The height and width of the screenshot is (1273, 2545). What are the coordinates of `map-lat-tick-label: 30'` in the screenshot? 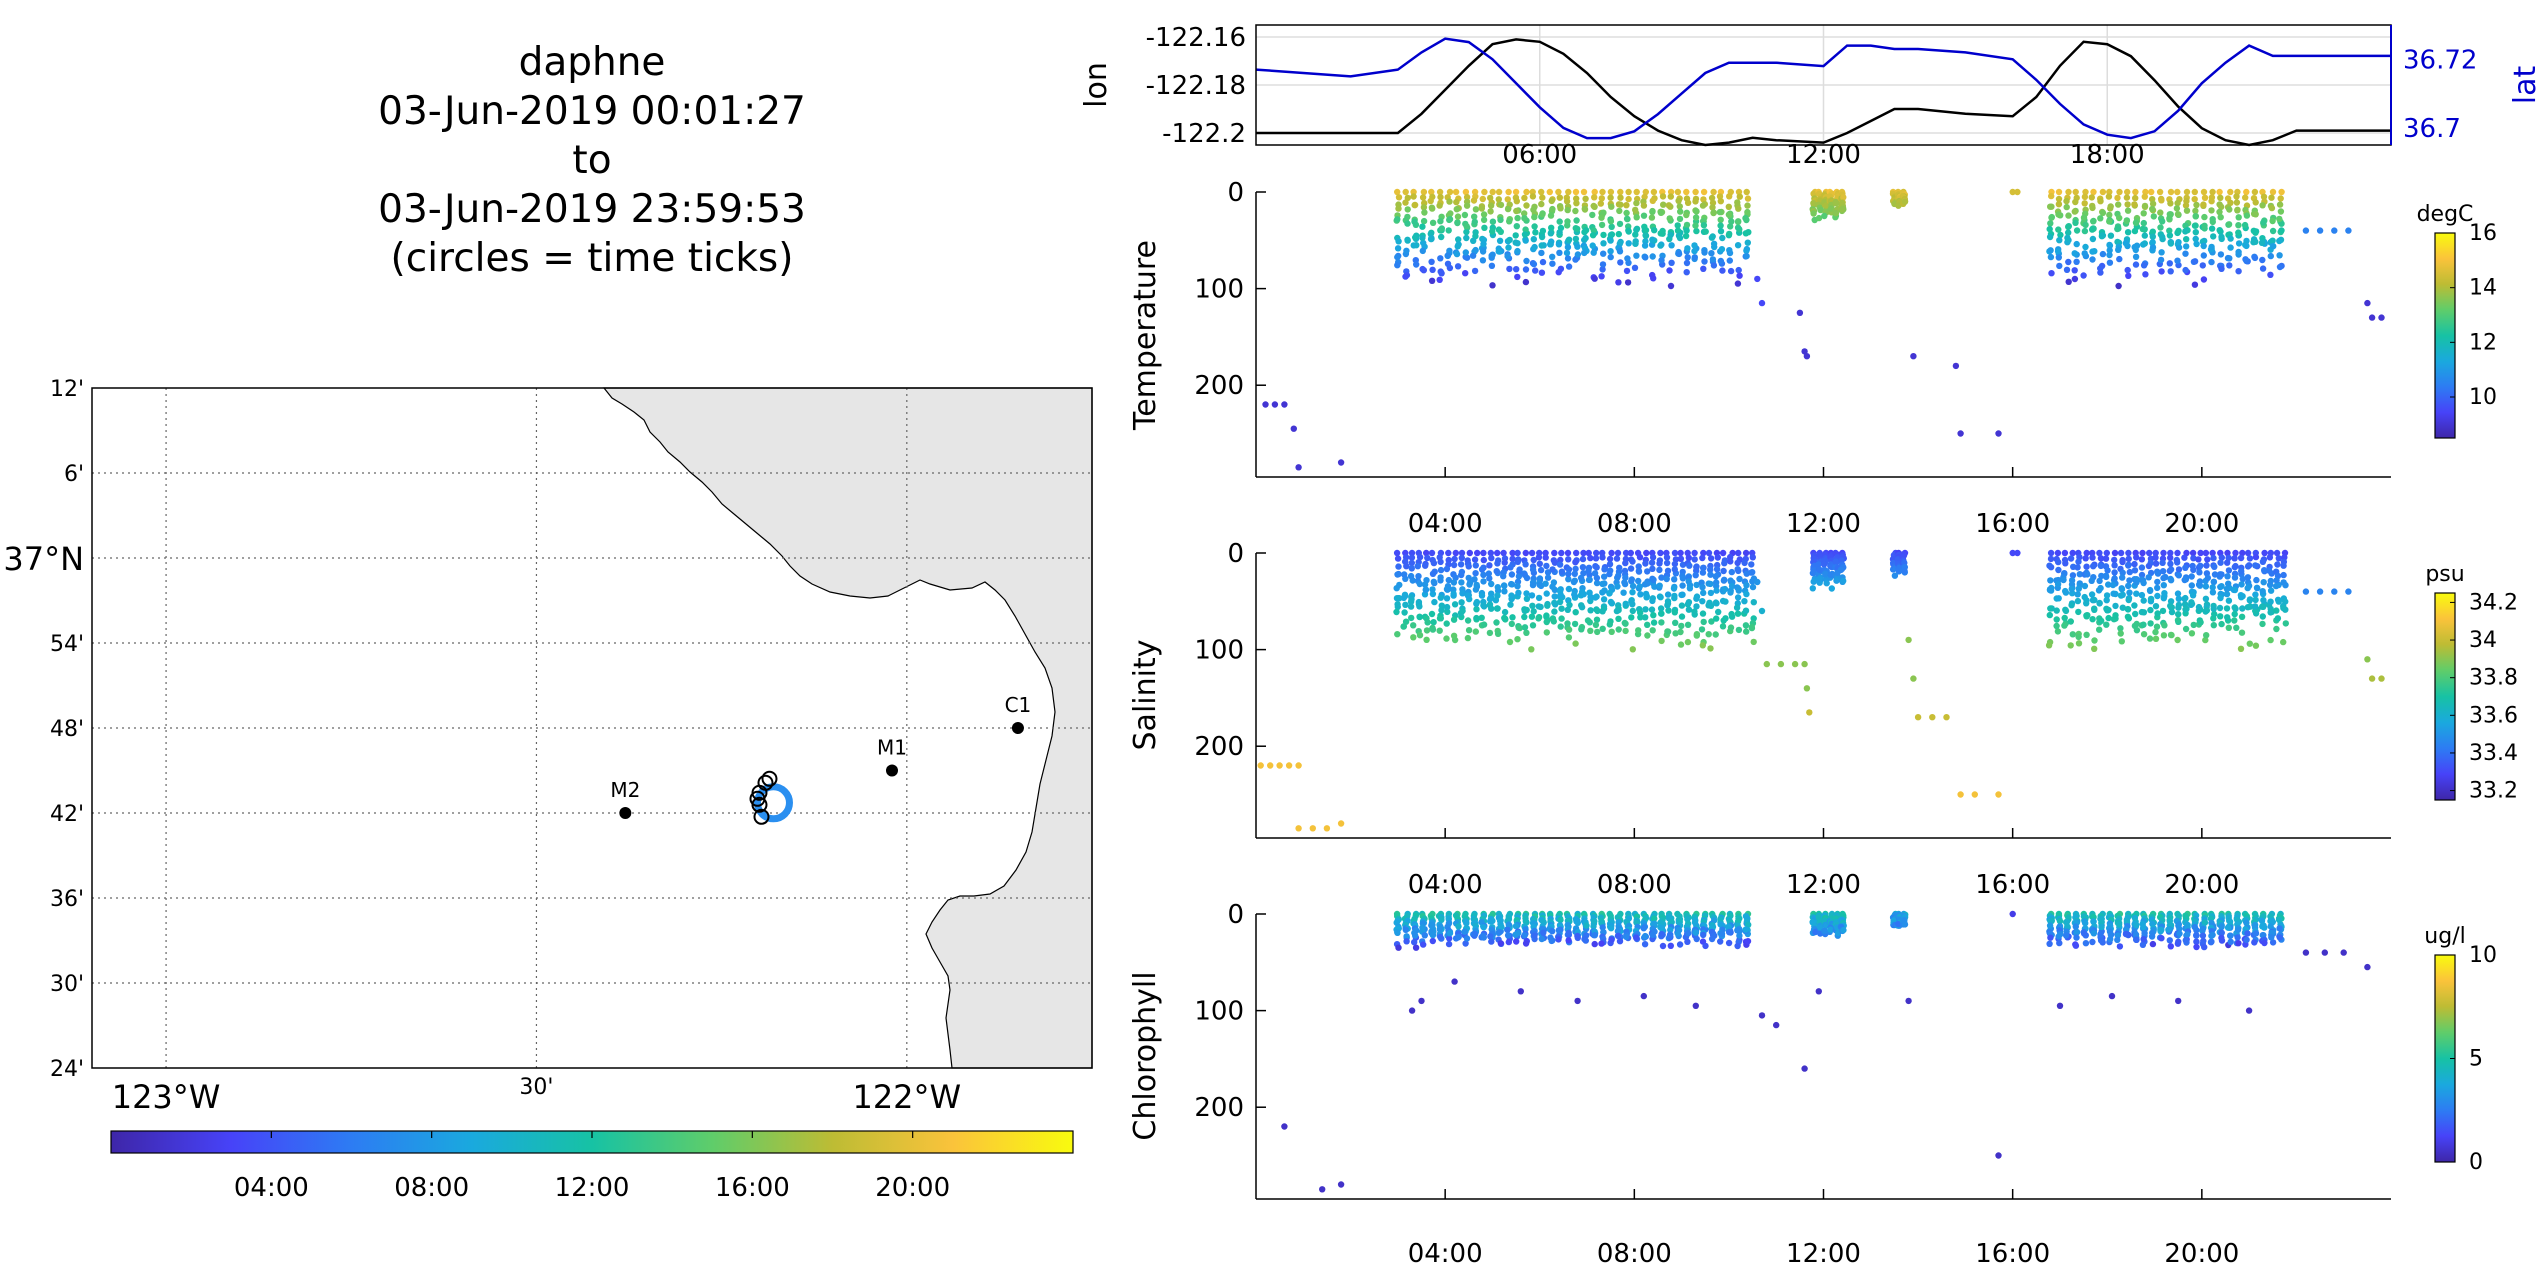 It's located at (67, 984).